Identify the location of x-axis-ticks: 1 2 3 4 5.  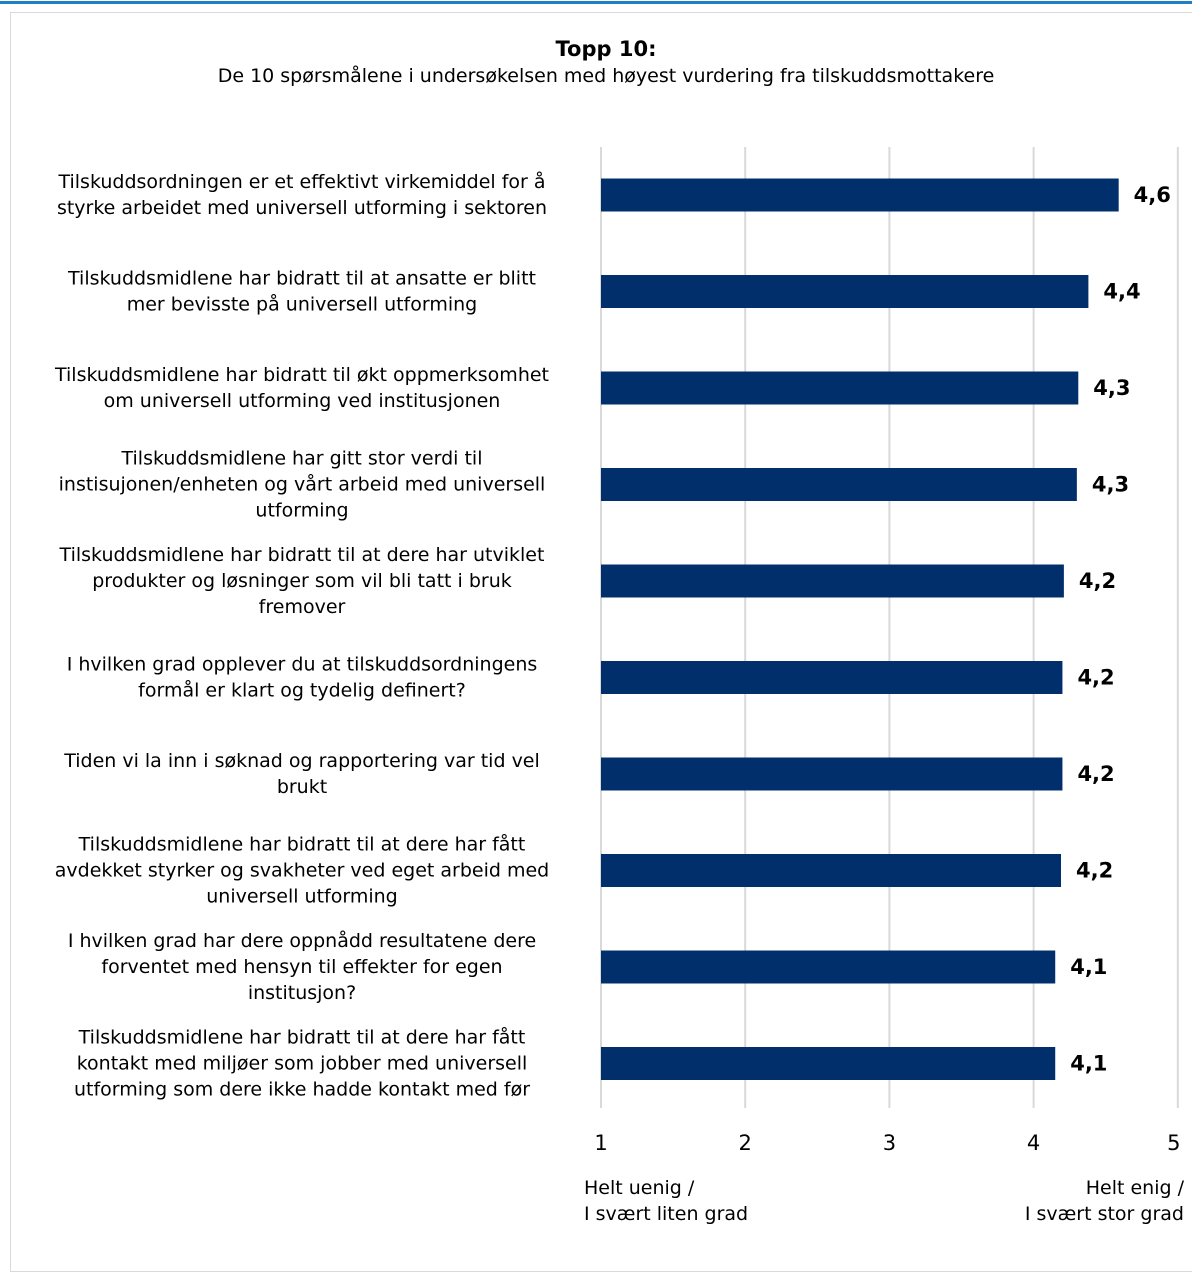
(887, 1143).